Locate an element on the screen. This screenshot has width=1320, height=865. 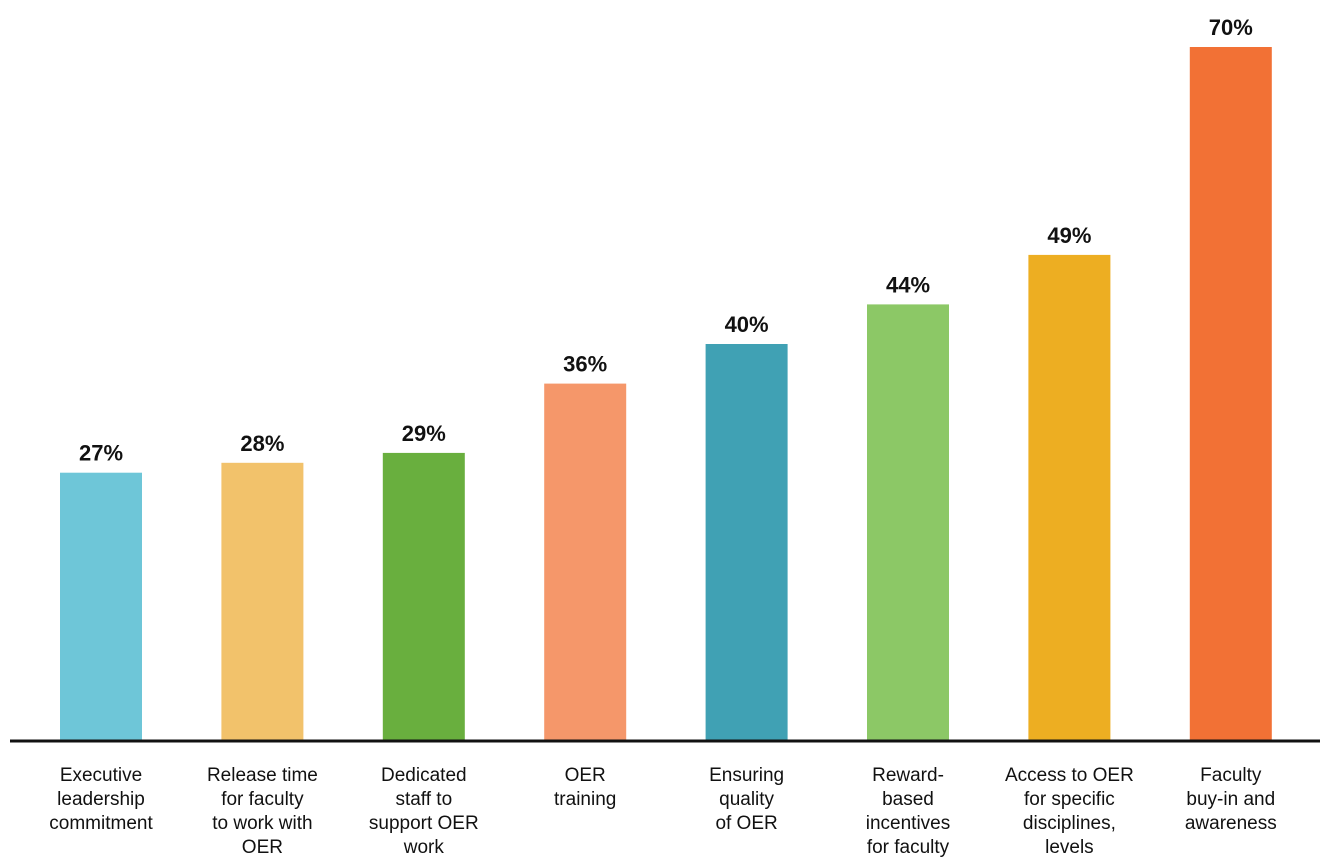
bar-value-label: 29% is located at coordinates (424, 433).